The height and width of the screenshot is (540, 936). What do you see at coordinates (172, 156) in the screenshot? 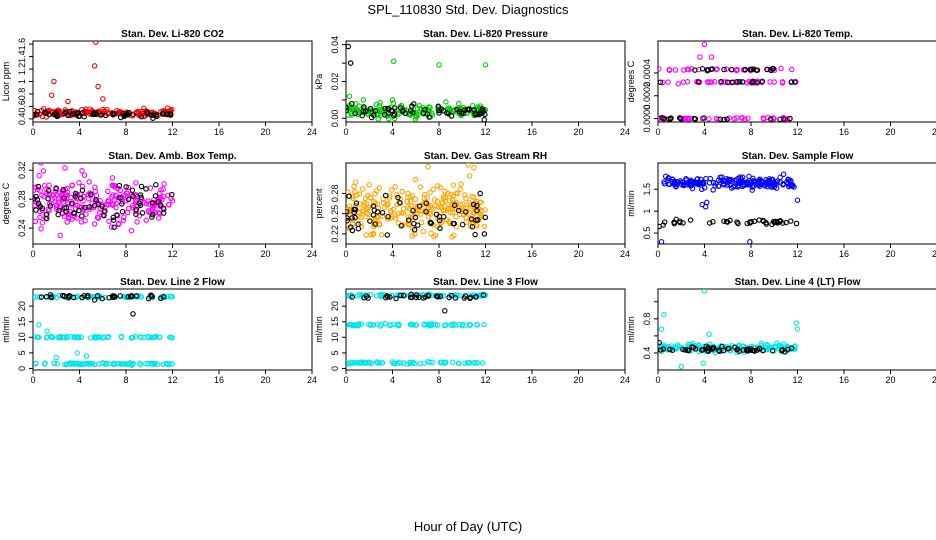
I see `panel-title: Stan. Dev. Amb. Box Temp.` at bounding box center [172, 156].